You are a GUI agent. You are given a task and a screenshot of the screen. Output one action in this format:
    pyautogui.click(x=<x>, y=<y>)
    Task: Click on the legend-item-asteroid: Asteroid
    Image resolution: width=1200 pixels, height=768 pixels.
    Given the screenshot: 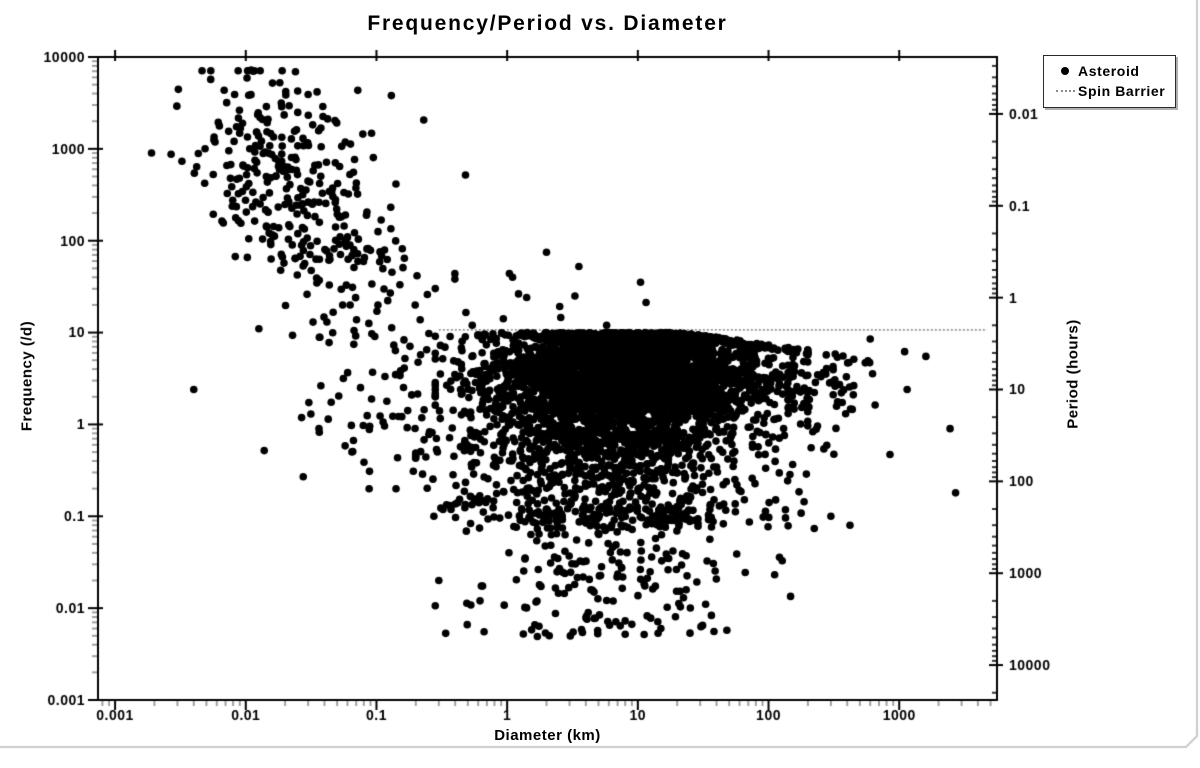 What is the action you would take?
    pyautogui.click(x=1108, y=71)
    